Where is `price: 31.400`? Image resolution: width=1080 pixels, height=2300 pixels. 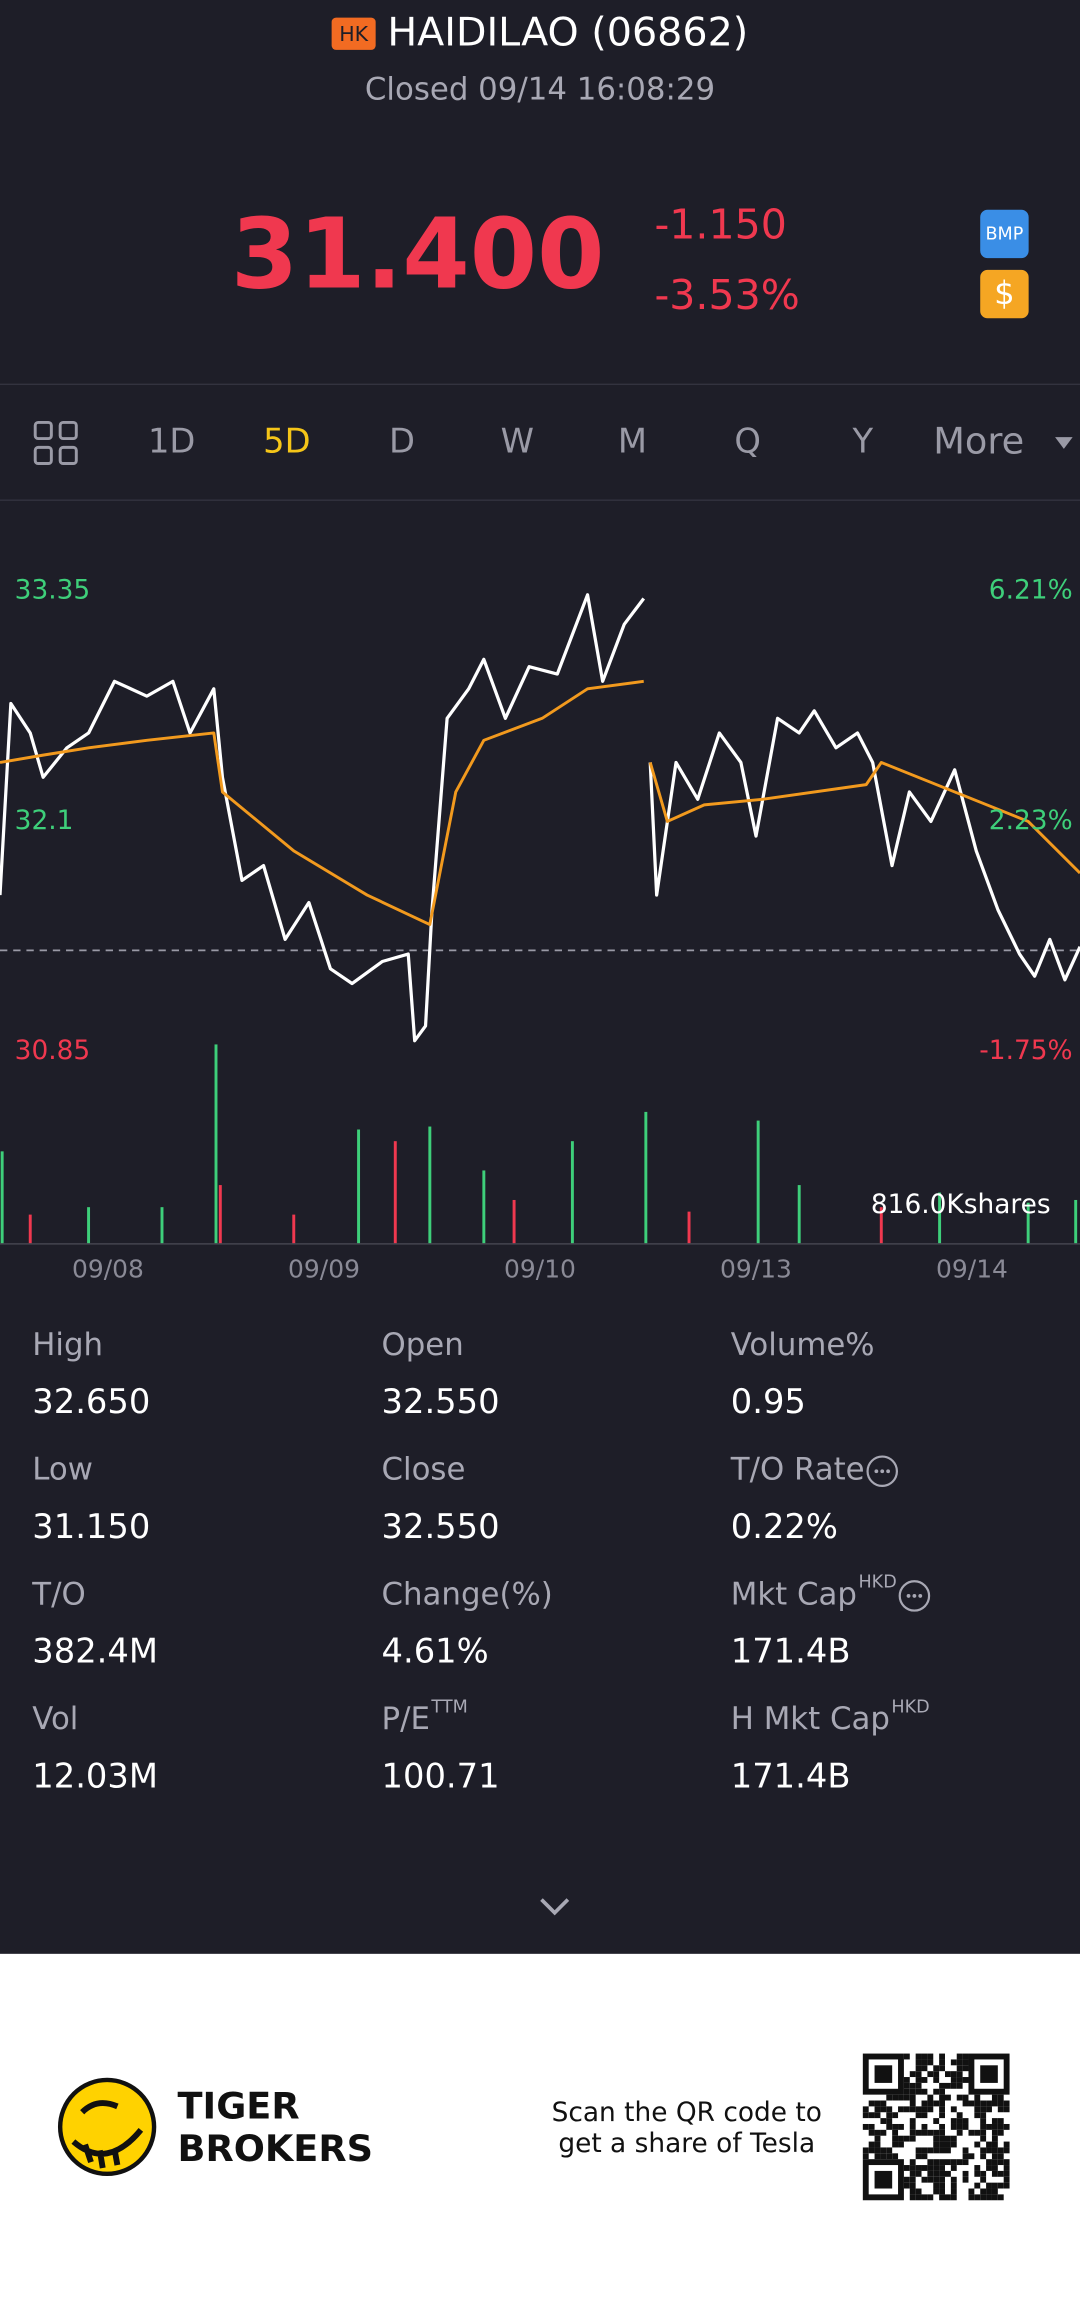
price: 31.400 is located at coordinates (418, 253).